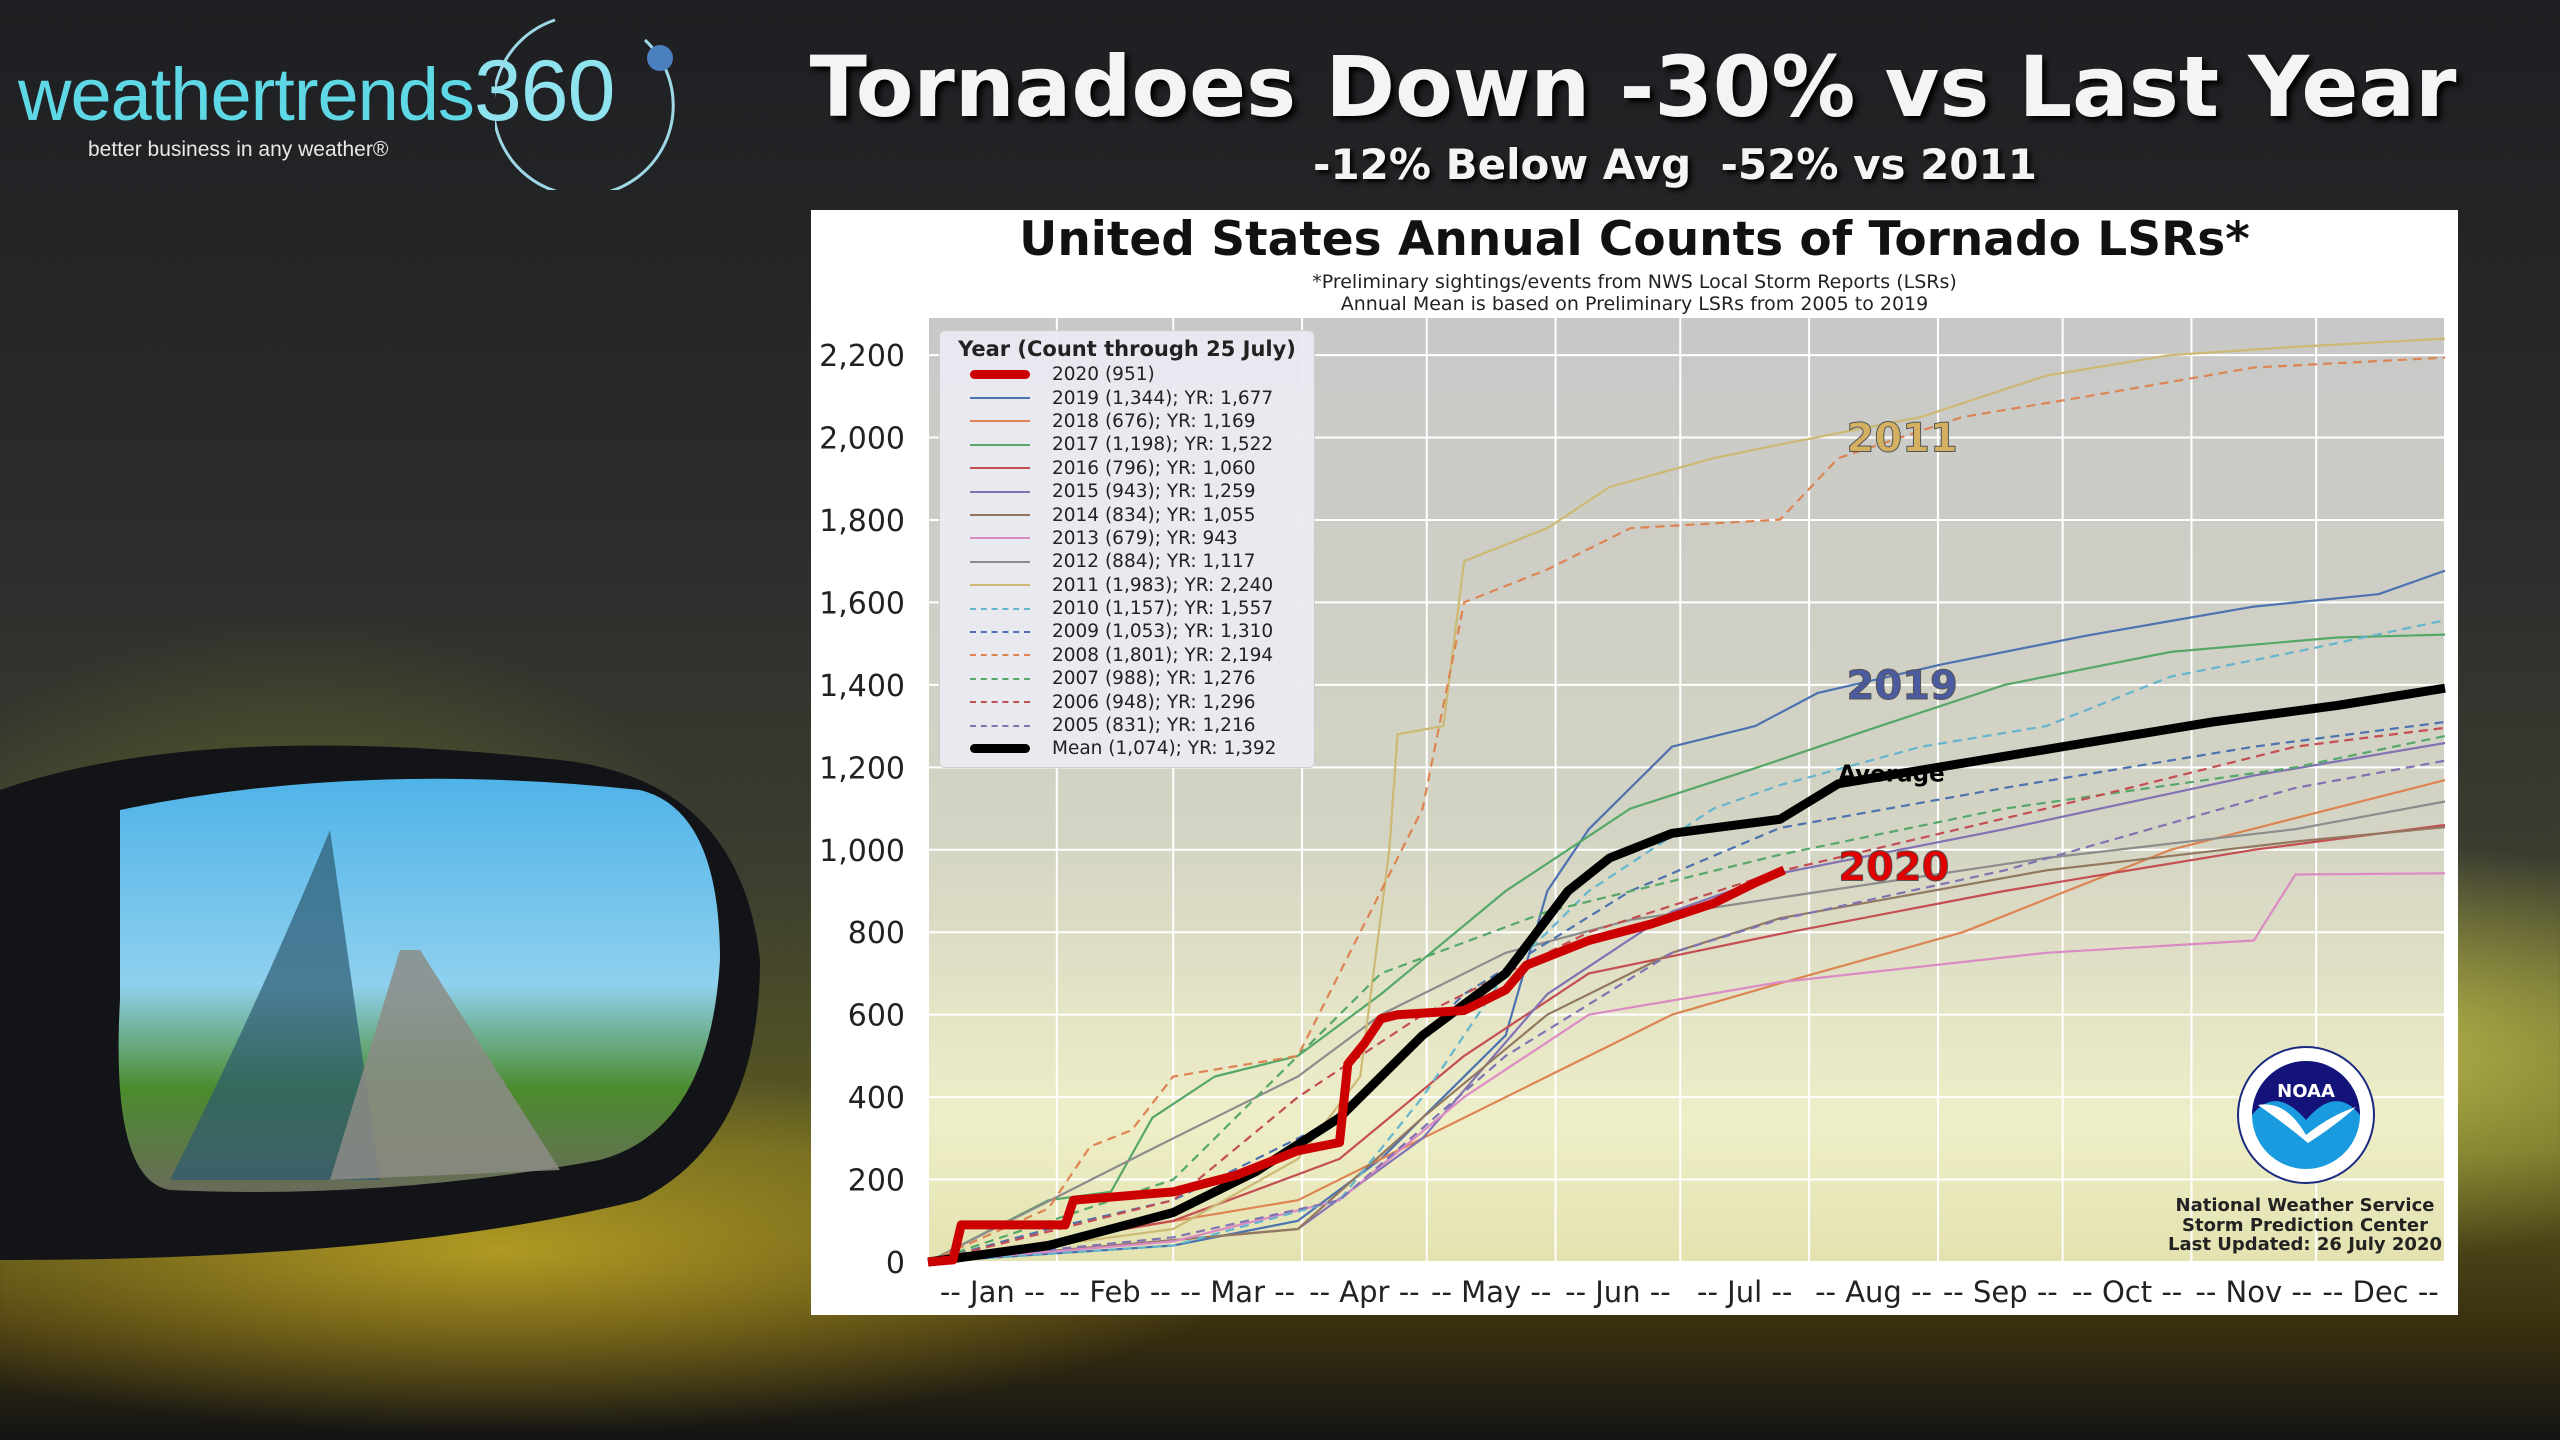 Image resolution: width=2560 pixels, height=1440 pixels. Describe the element at coordinates (1163, 398) in the screenshot. I see `legend-label: 2019 (1,344); YR: 1,677` at that location.